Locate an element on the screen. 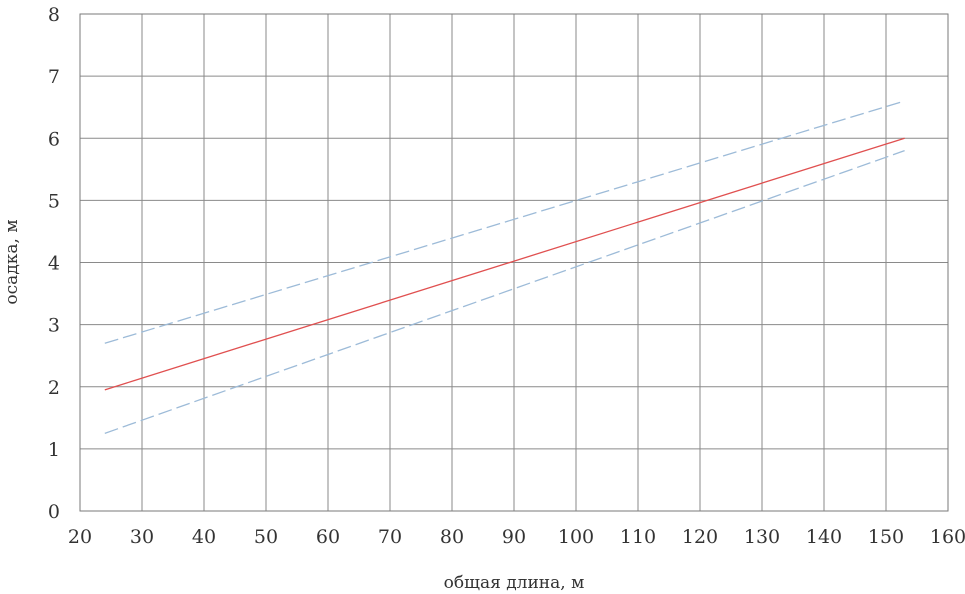 This screenshot has height=594, width=965. x-tick-label: 160 is located at coordinates (947, 537).